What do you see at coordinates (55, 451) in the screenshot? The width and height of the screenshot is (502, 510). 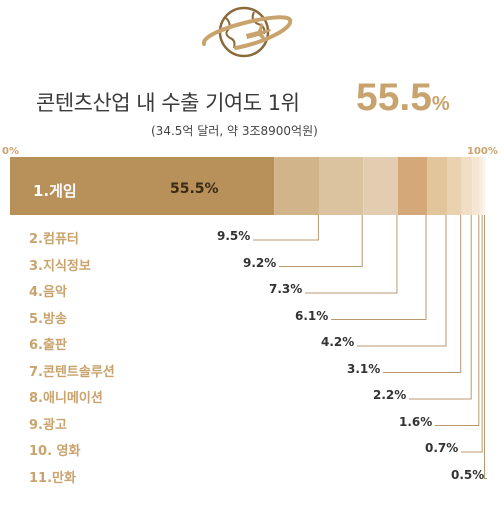 I see `category-label-10: 10. 영화` at bounding box center [55, 451].